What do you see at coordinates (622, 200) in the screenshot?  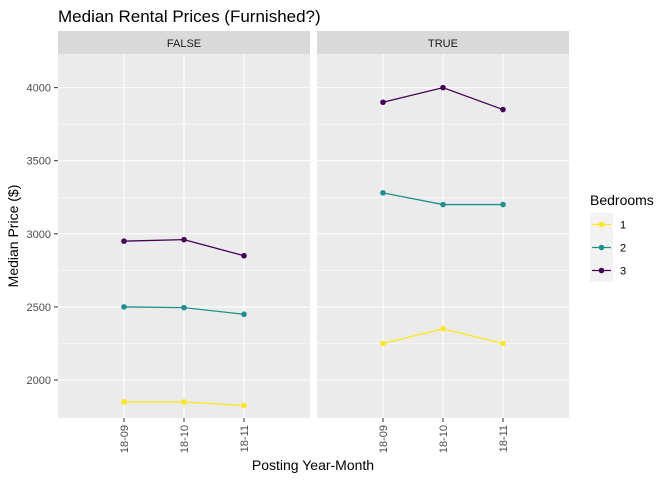 I see `legend-title: Bedrooms` at bounding box center [622, 200].